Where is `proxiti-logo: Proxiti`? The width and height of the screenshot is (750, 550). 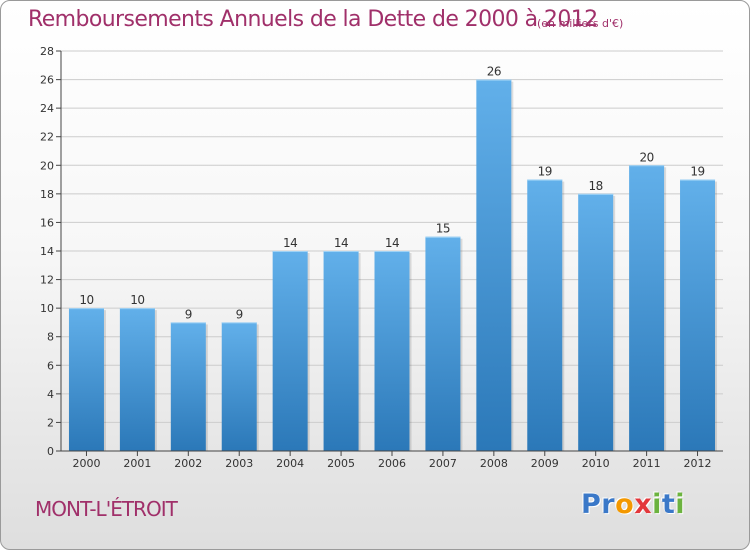 proxiti-logo: Proxiti is located at coordinates (633, 504).